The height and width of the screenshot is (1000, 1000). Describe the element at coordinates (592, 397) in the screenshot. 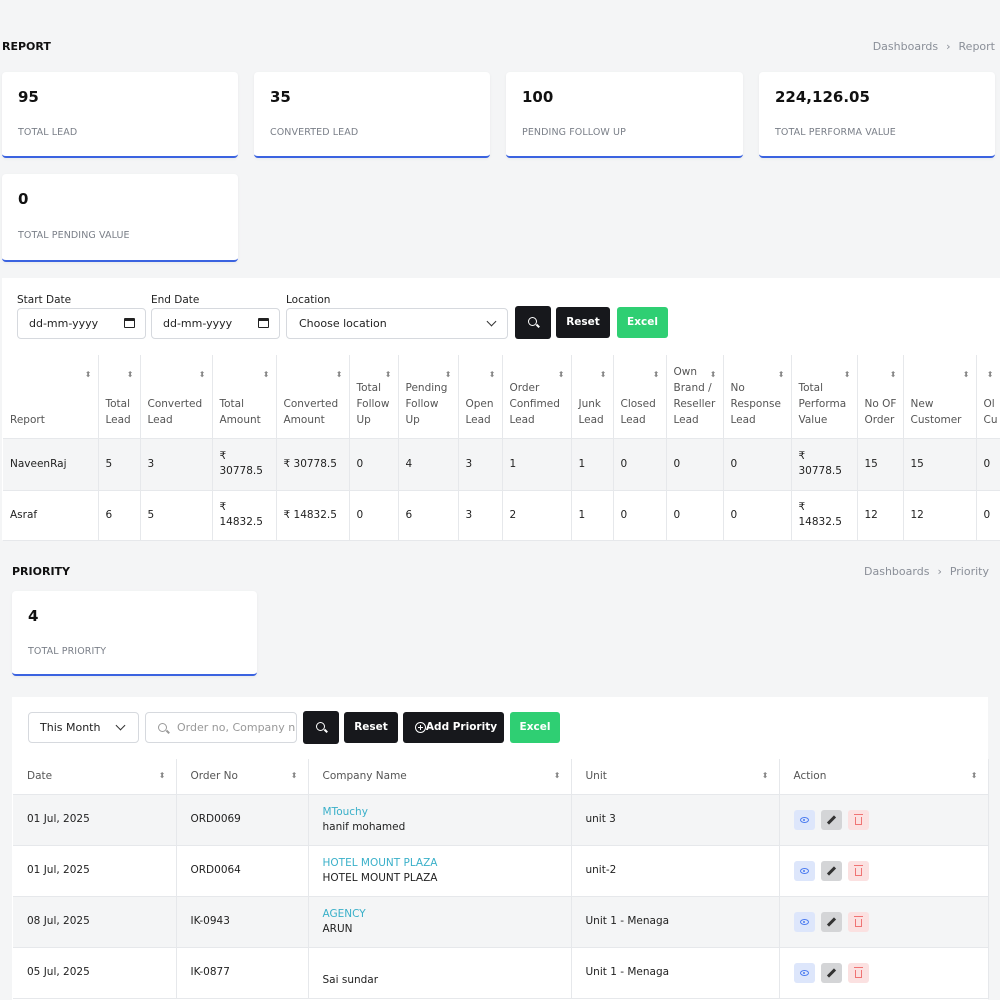

I see `report-column-header: ⬍ Junk Lead` at that location.